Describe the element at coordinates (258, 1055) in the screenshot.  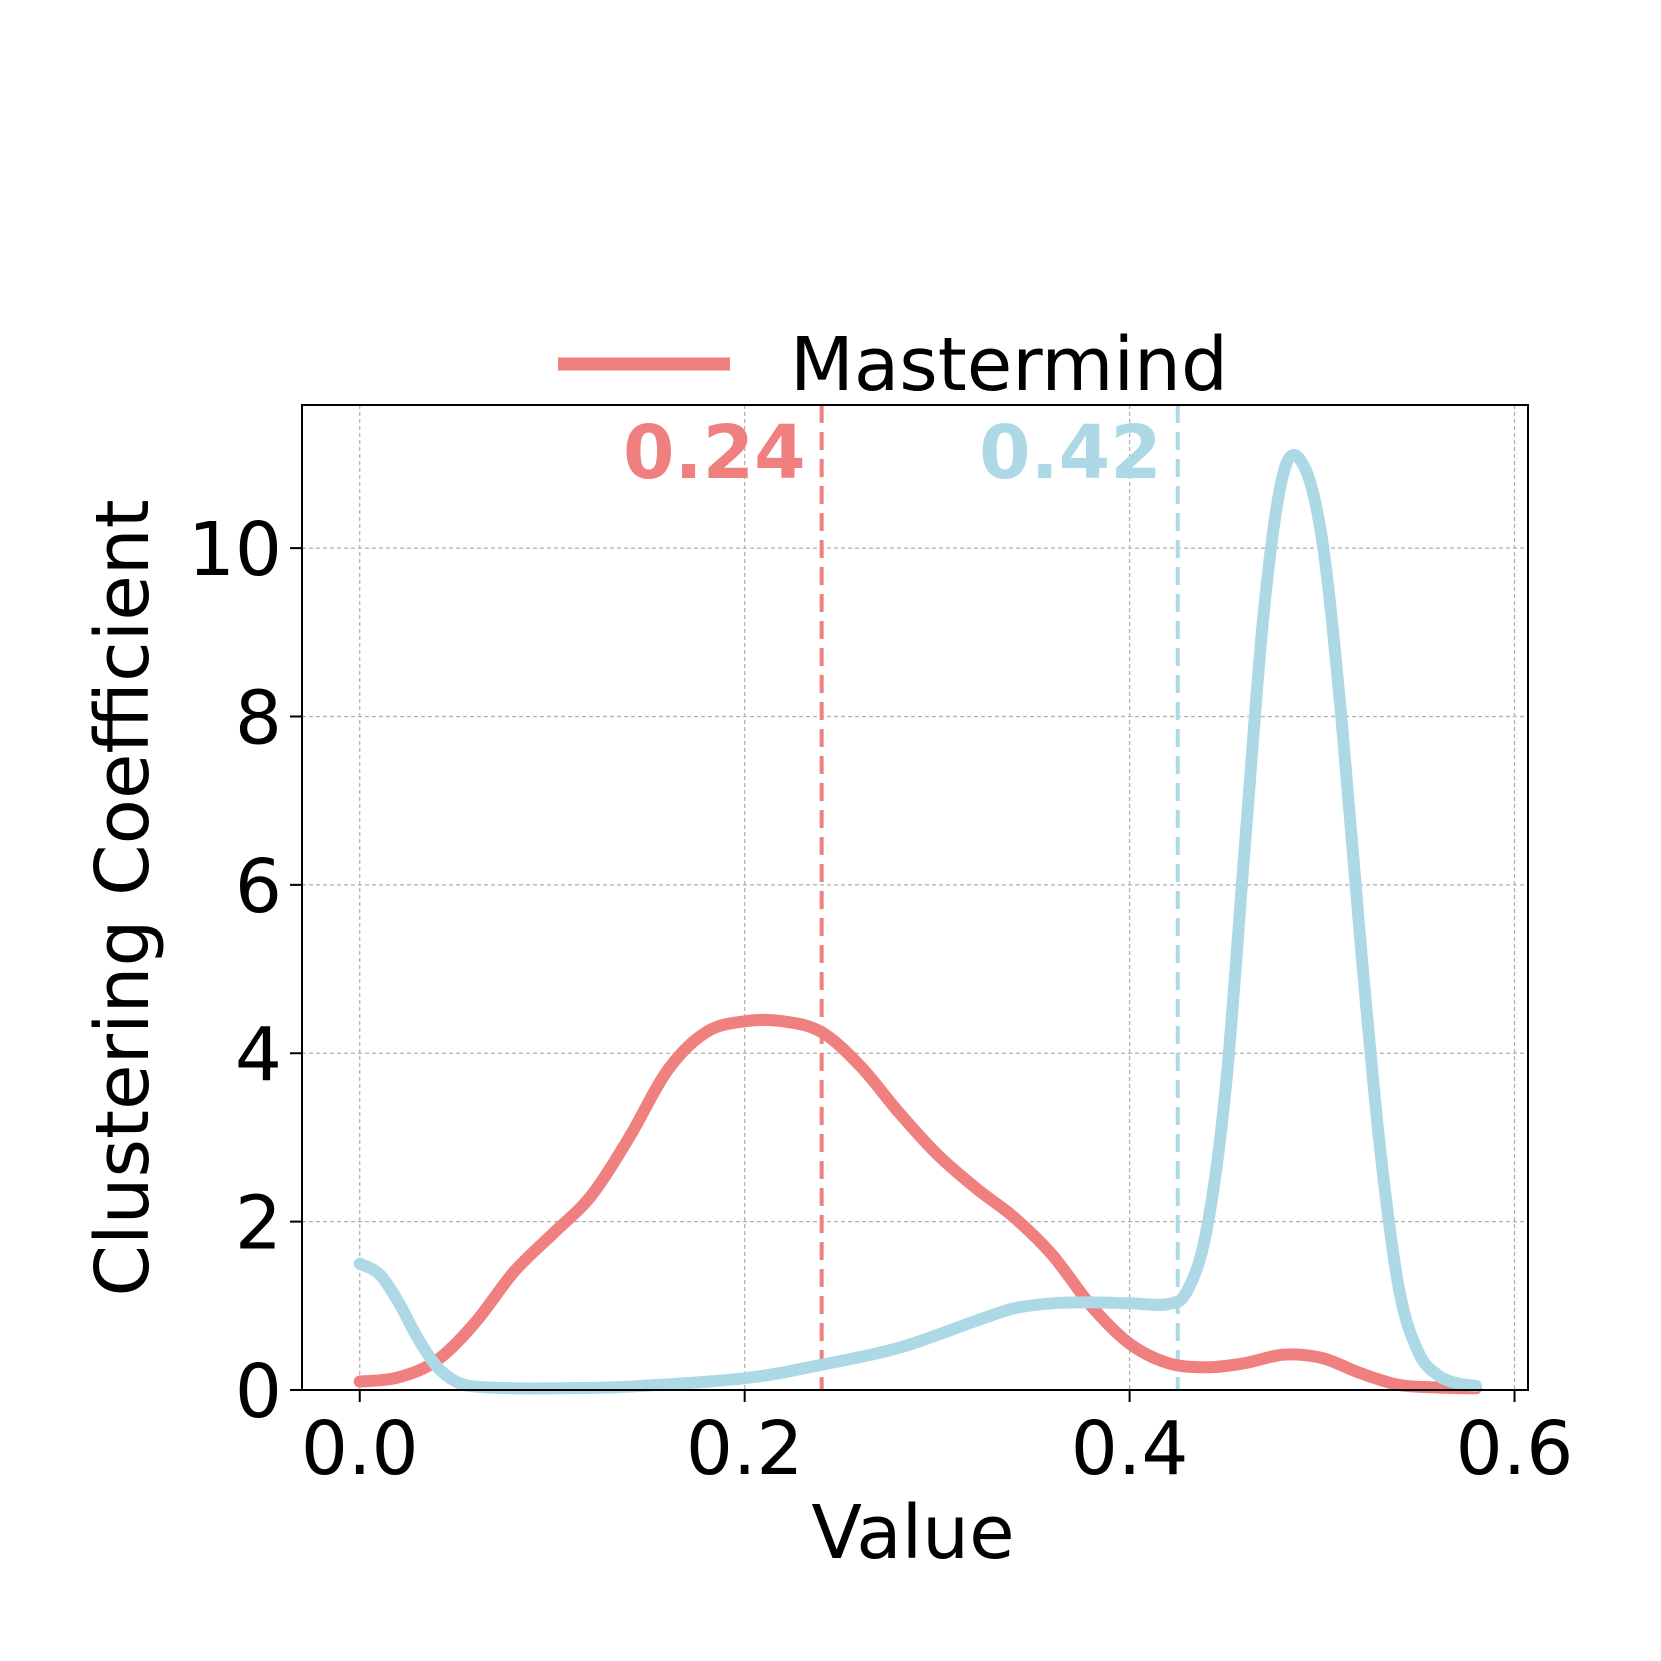
I see `y-tick-label: 4` at that location.